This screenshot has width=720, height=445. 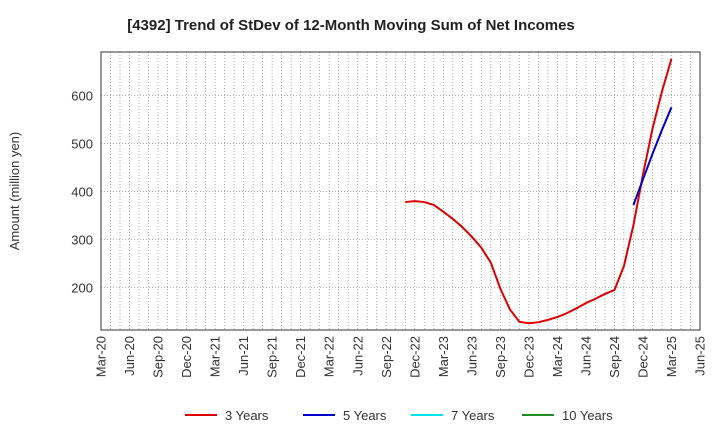 What do you see at coordinates (471, 356) in the screenshot?
I see `x-tick-label: Jun-23` at bounding box center [471, 356].